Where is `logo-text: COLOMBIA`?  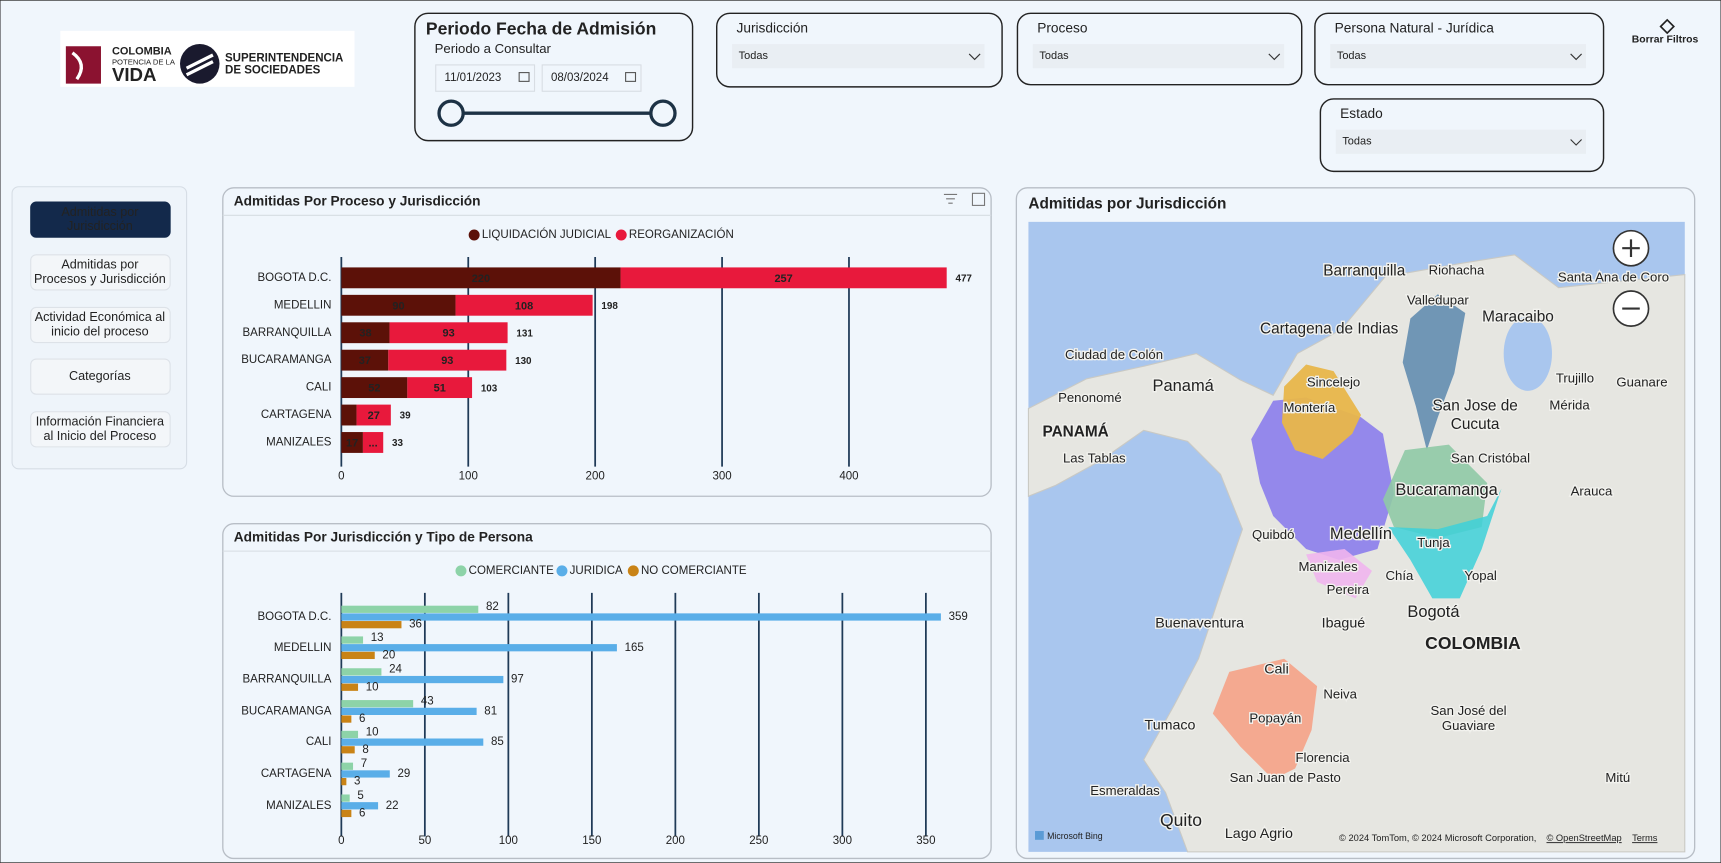
logo-text: COLOMBIA is located at coordinates (142, 52).